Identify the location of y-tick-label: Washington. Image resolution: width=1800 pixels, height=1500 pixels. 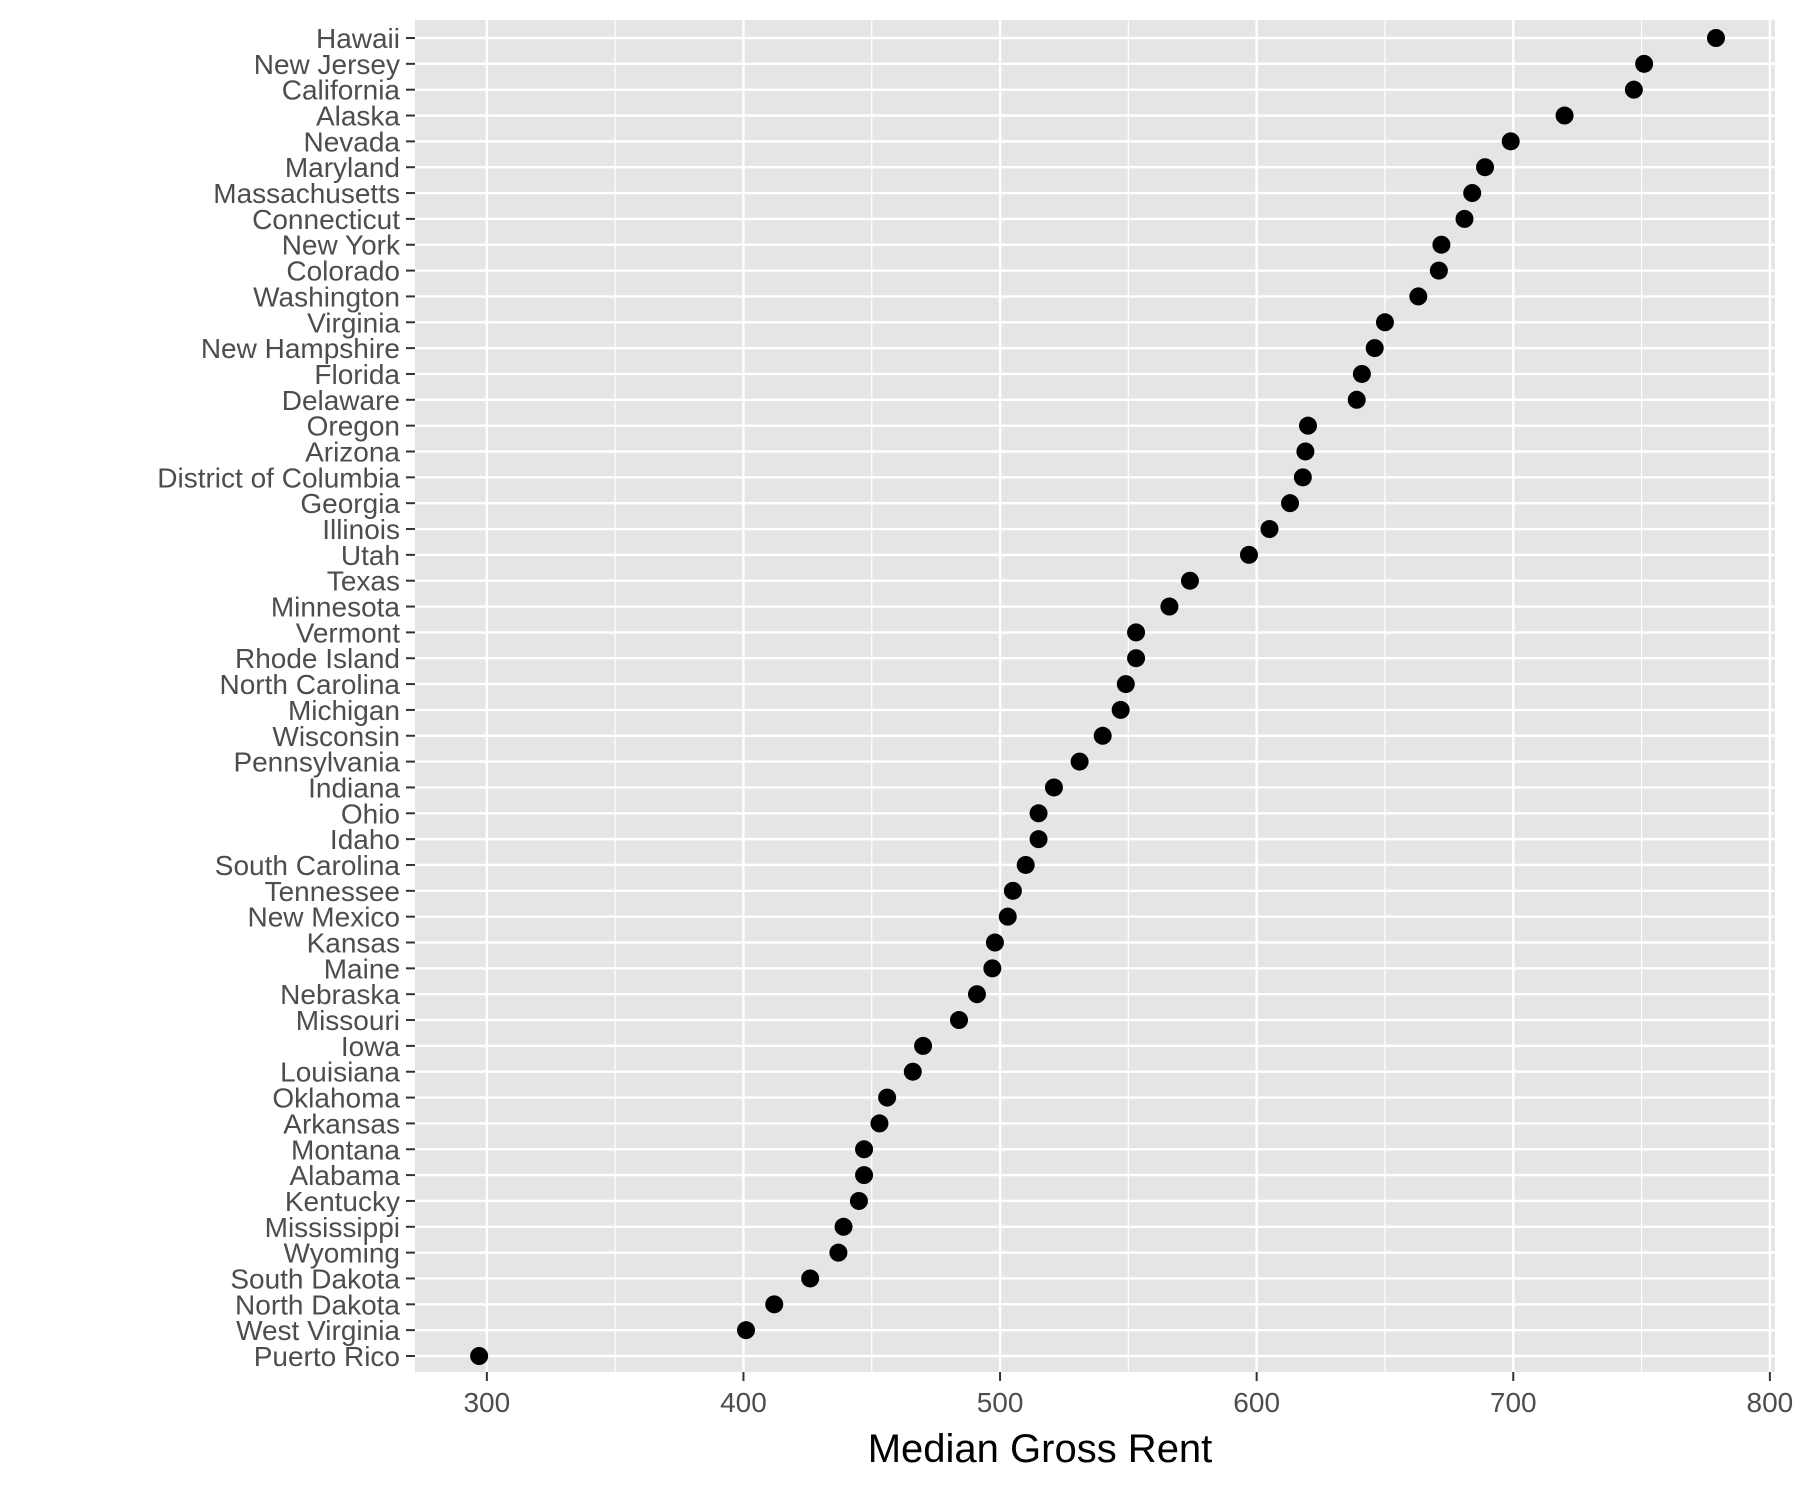
(326, 296).